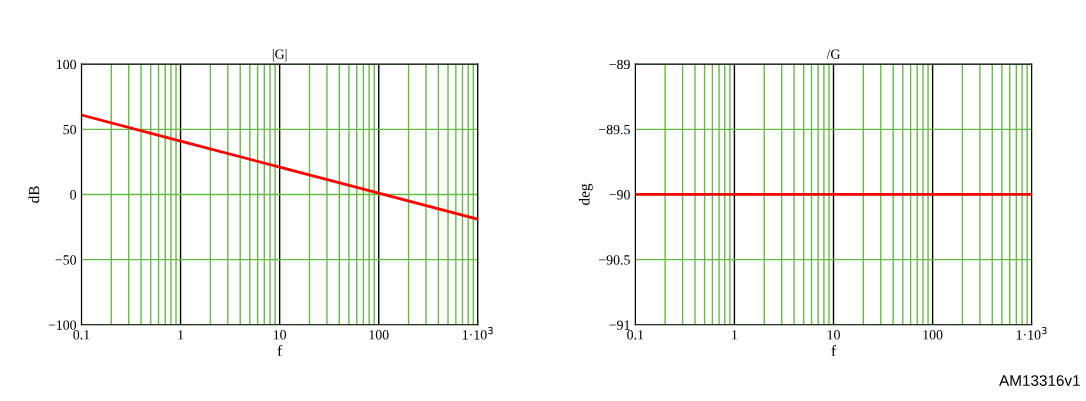  What do you see at coordinates (585, 194) in the screenshot?
I see `y-axis-title: deg` at bounding box center [585, 194].